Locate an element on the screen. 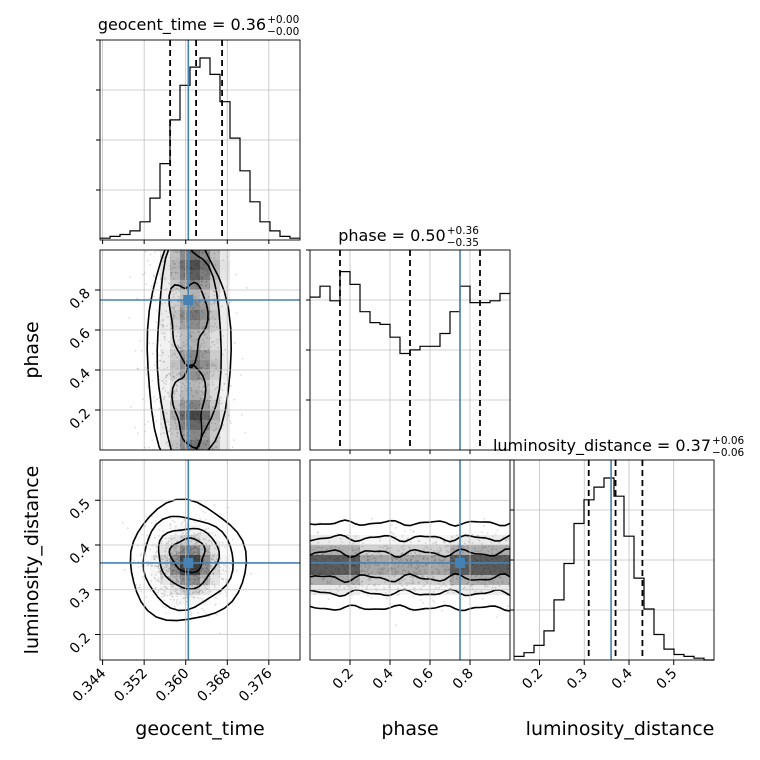  contour-line is located at coordinates (410, 553).